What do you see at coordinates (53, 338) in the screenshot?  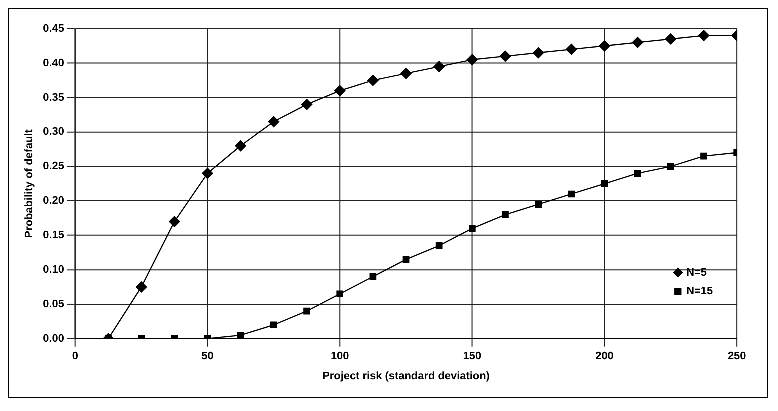 I see `y-tick-label: 0.00` at bounding box center [53, 338].